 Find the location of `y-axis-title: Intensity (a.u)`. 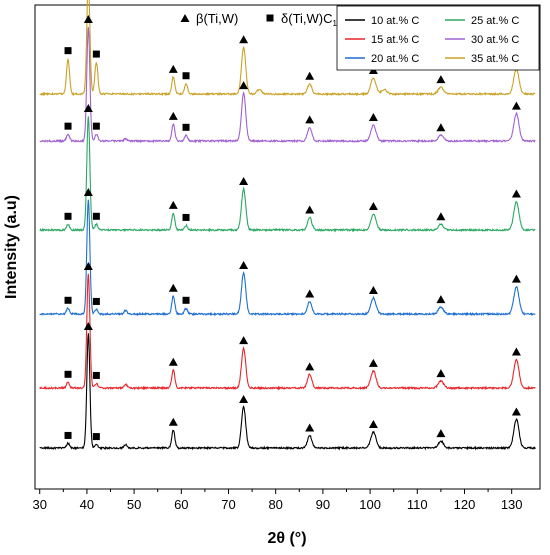

y-axis-title: Intensity (a.u) is located at coordinates (11, 247).